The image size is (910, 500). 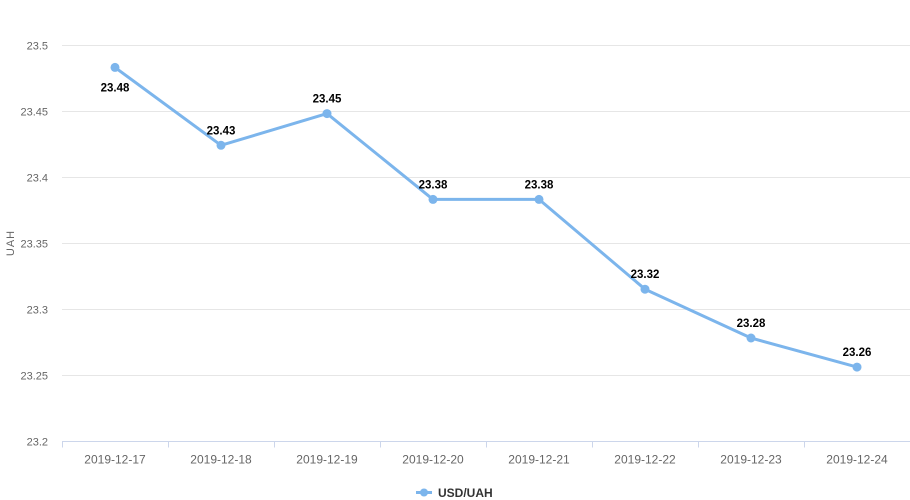 What do you see at coordinates (539, 460) in the screenshot?
I see `x-axis-tick-label: 2019-12-21` at bounding box center [539, 460].